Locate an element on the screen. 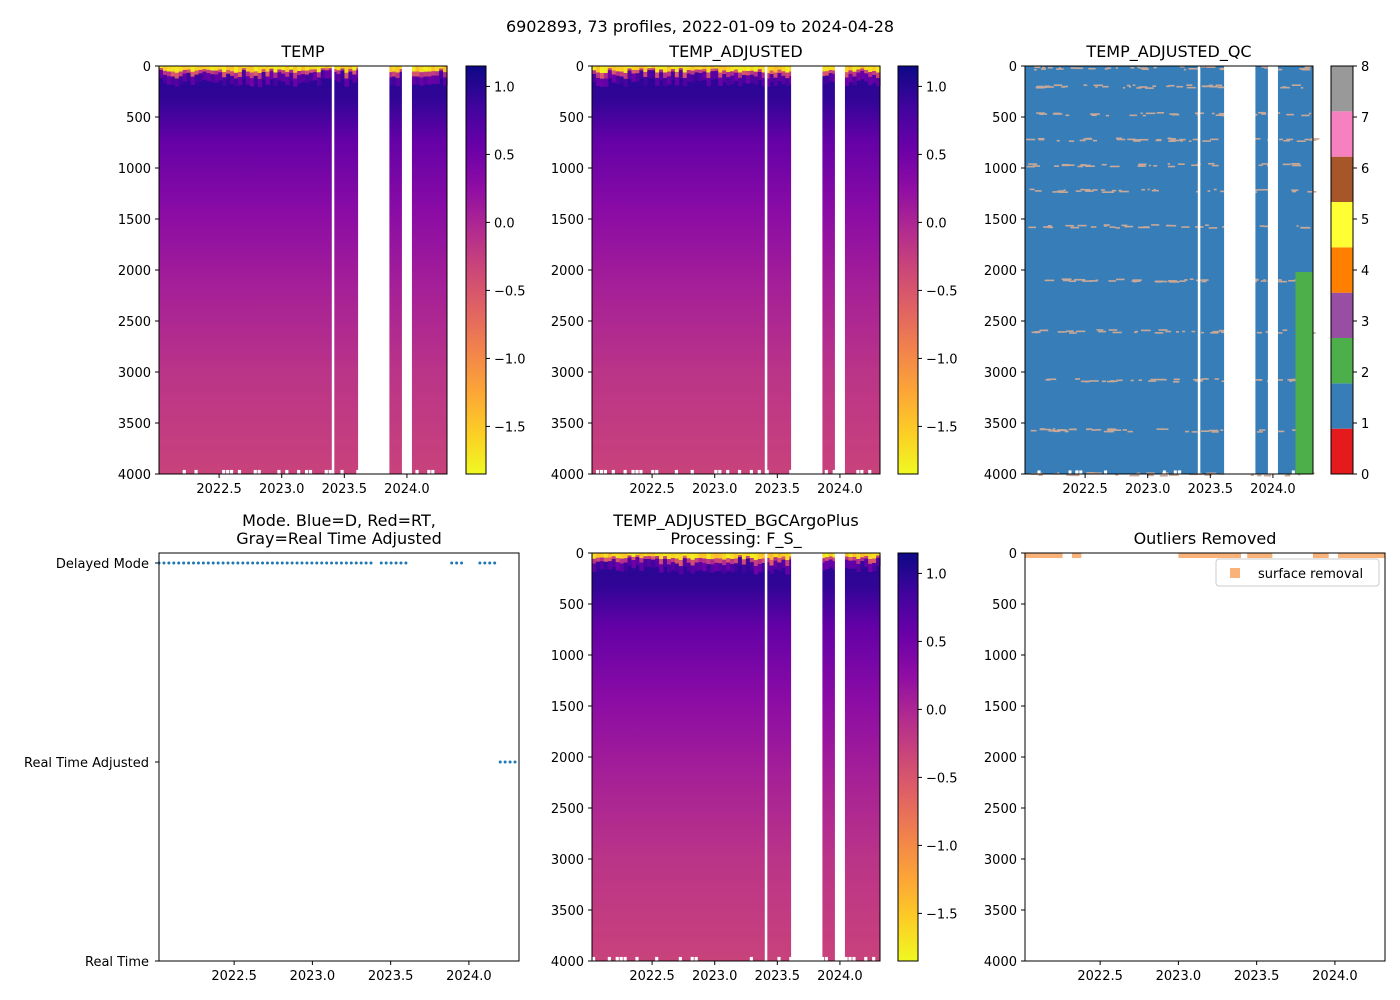  colorbar-tick-label: 1 is located at coordinates (1365, 424).